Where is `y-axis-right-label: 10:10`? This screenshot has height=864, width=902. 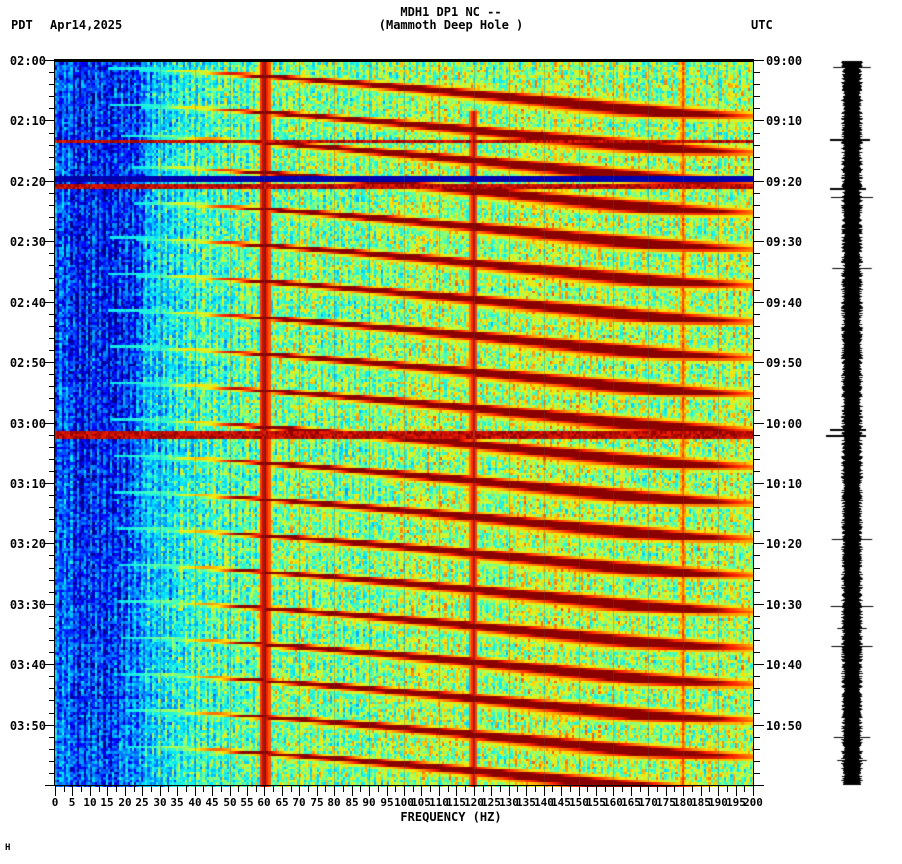 y-axis-right-label: 10:10 is located at coordinates (784, 484).